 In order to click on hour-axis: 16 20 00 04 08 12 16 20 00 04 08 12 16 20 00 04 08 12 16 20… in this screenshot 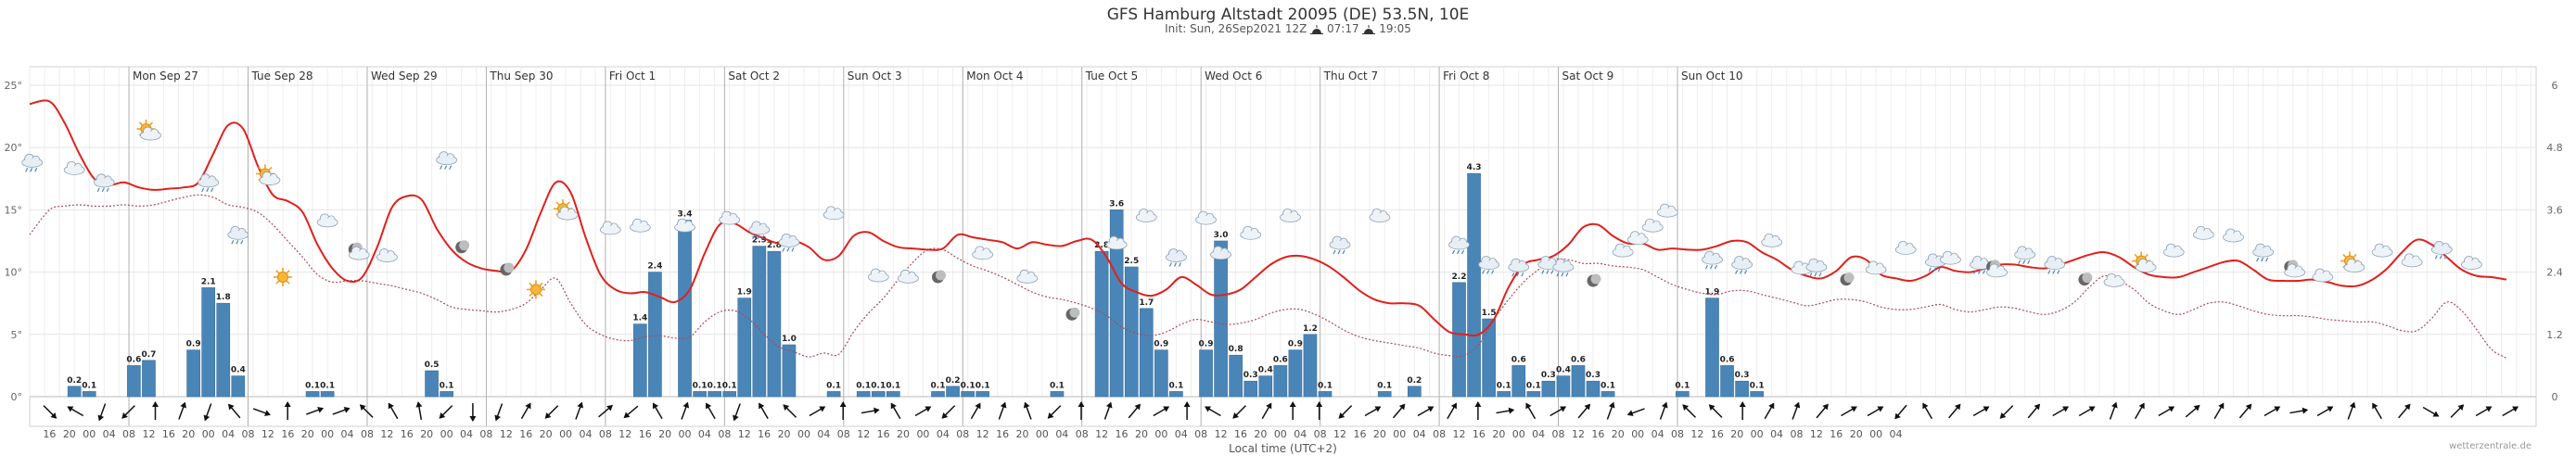, I will do `click(972, 434)`.